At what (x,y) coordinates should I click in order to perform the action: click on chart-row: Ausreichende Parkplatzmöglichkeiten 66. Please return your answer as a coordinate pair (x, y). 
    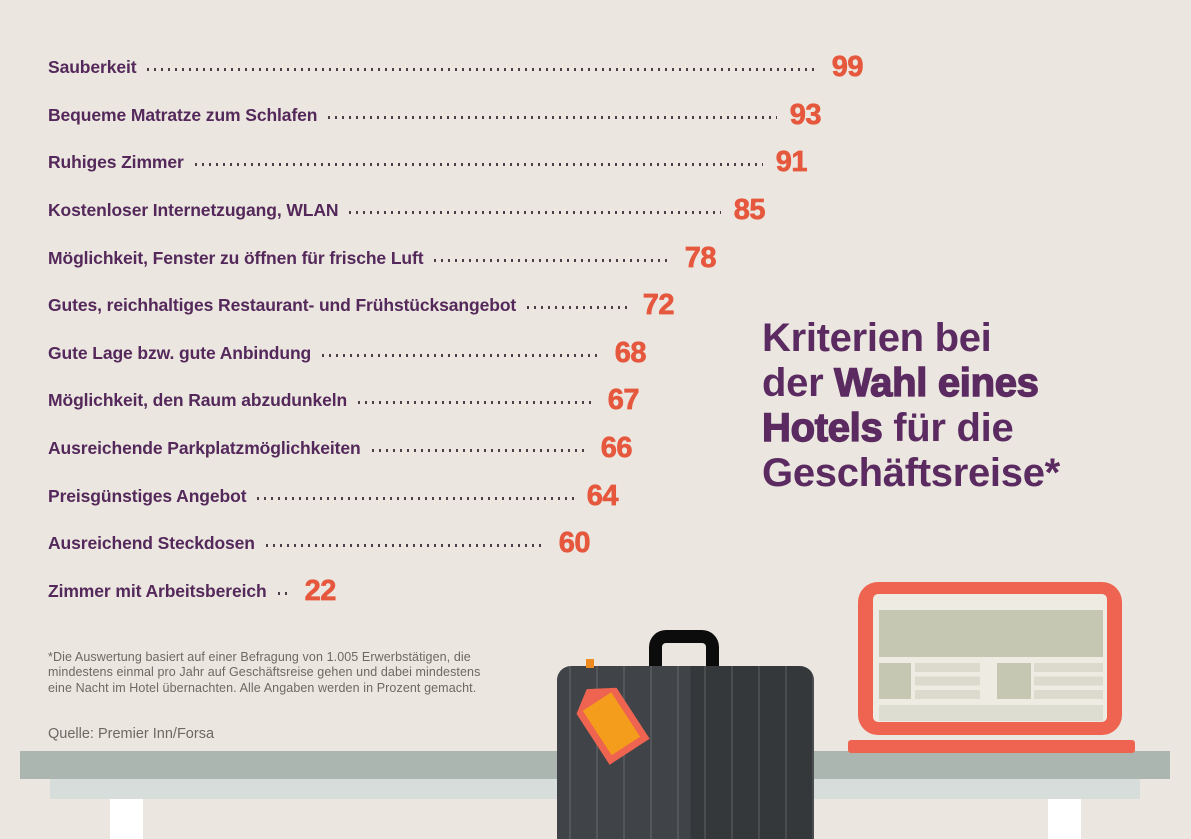
    Looking at the image, I should click on (340, 448).